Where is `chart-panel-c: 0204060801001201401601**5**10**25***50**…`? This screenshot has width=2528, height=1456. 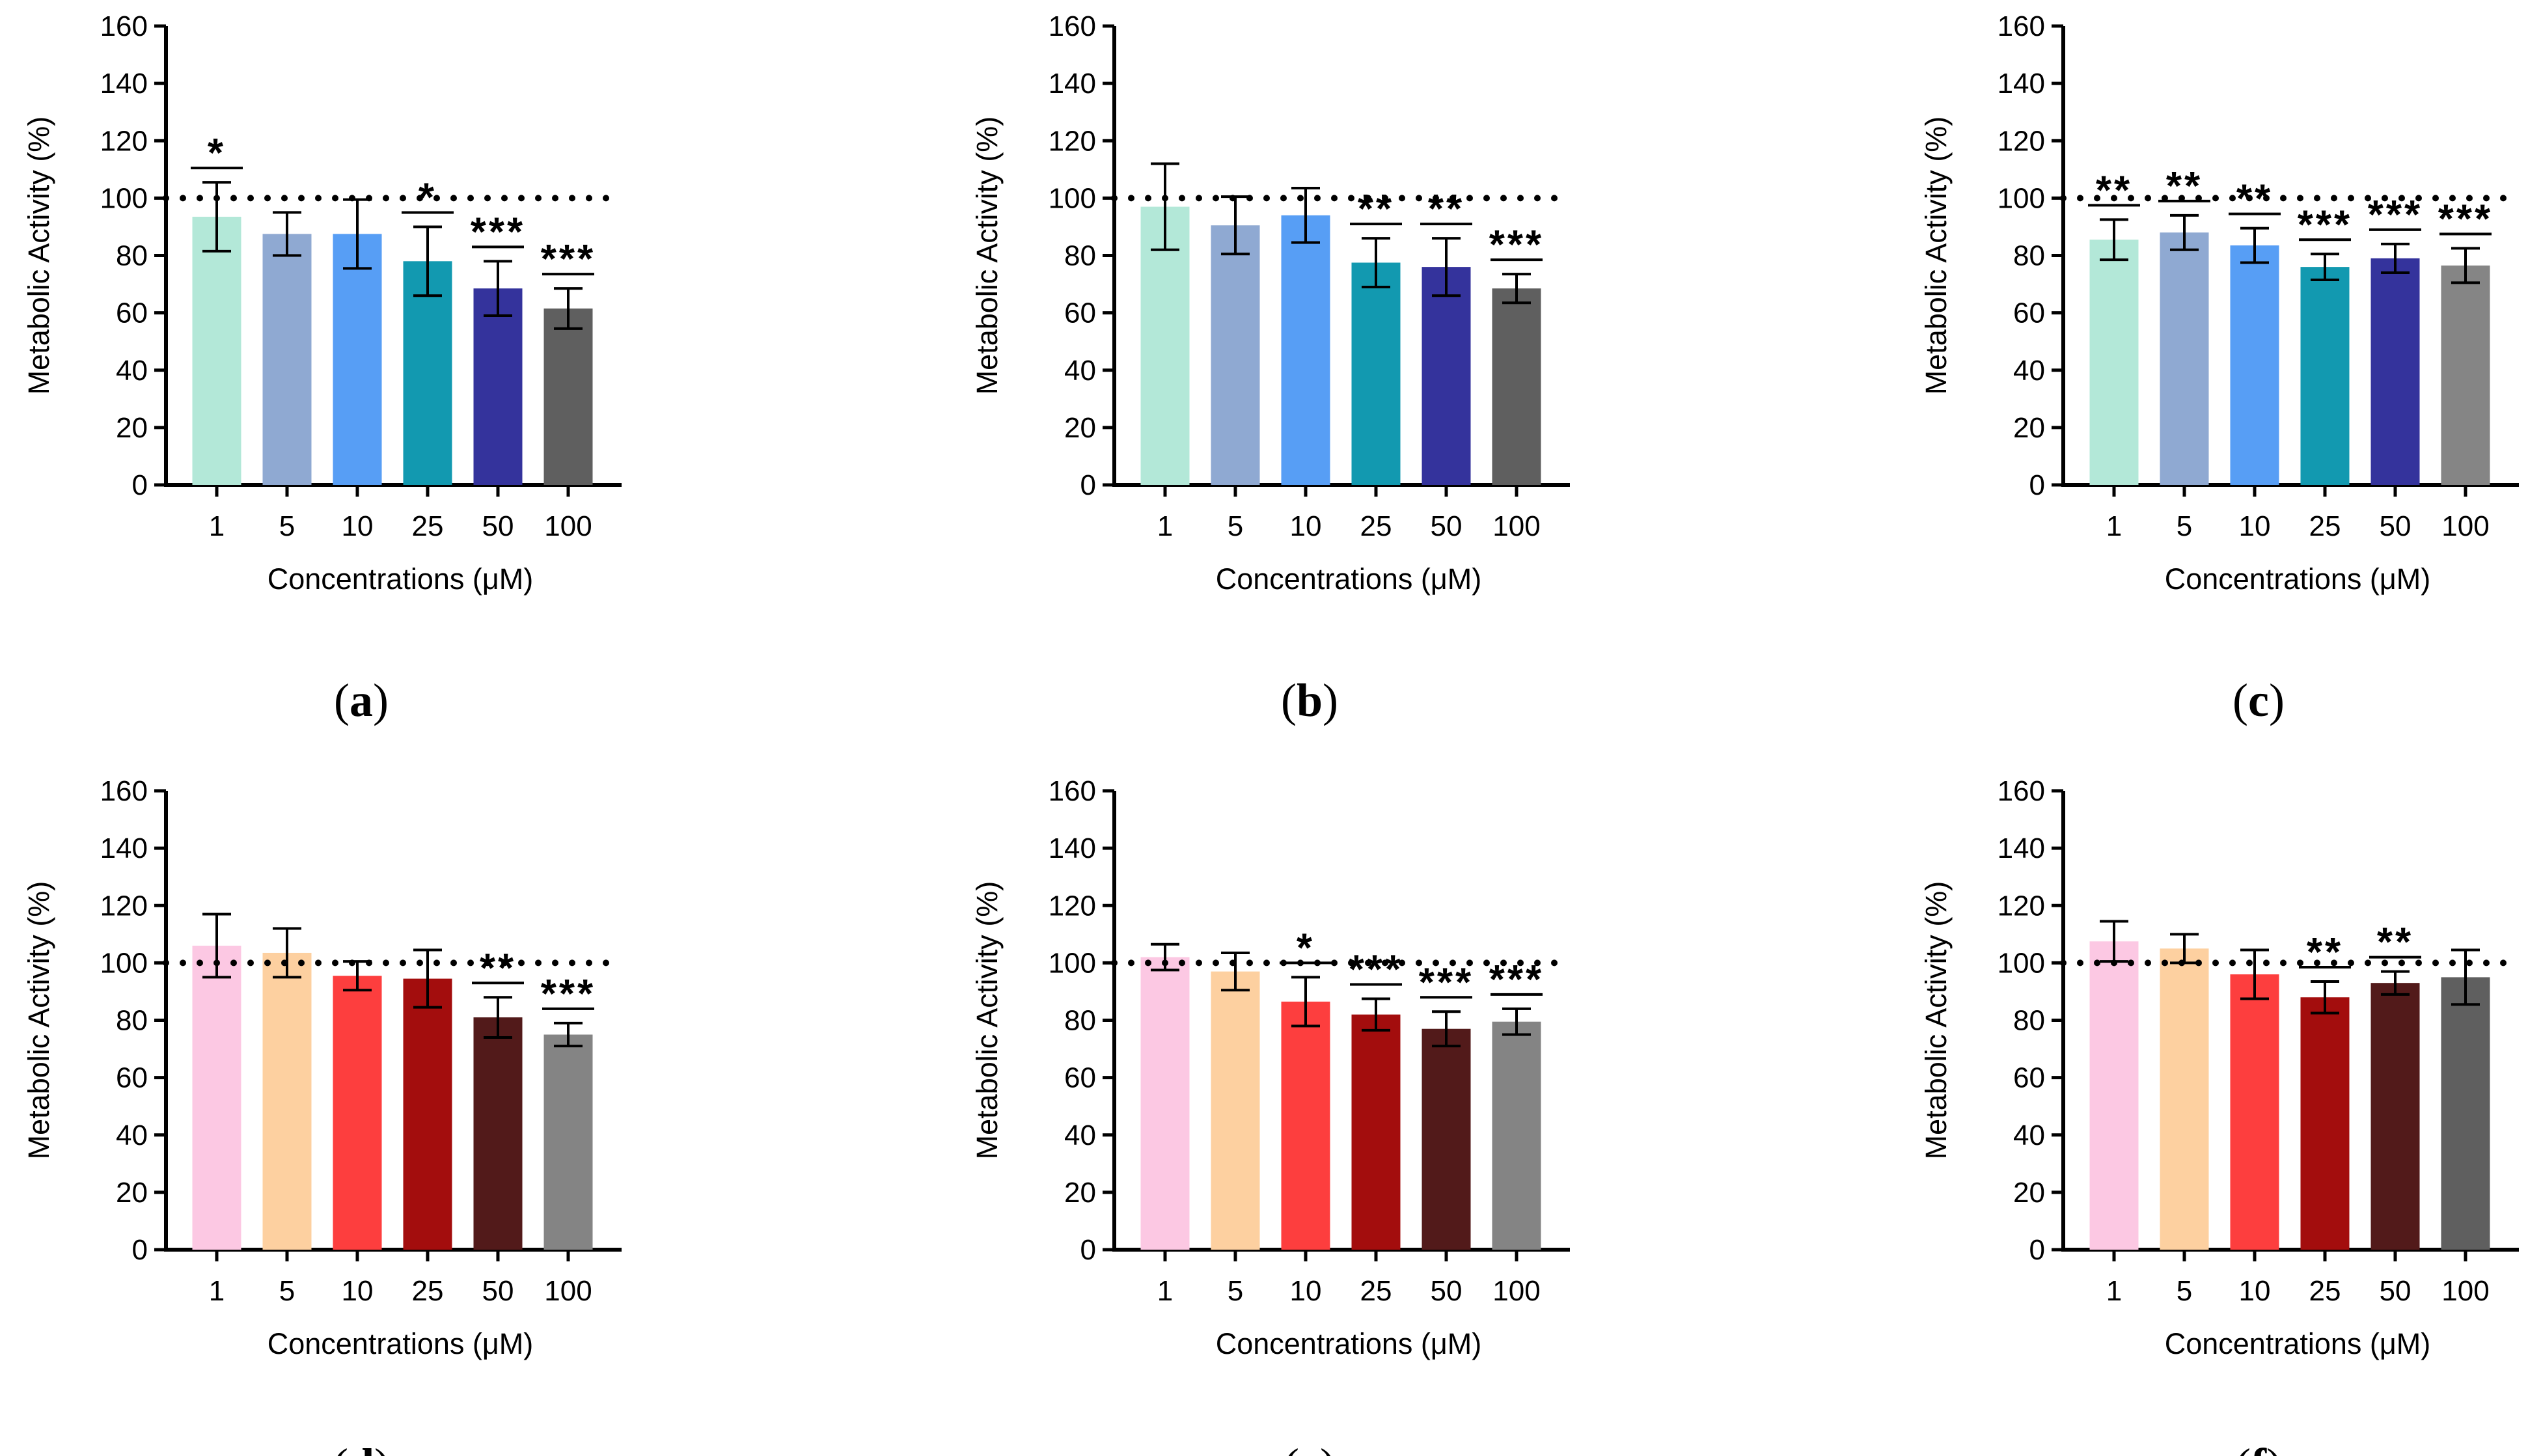 chart-panel-c: 0204060801001201401601**5**10**25***50**… is located at coordinates (2220, 368).